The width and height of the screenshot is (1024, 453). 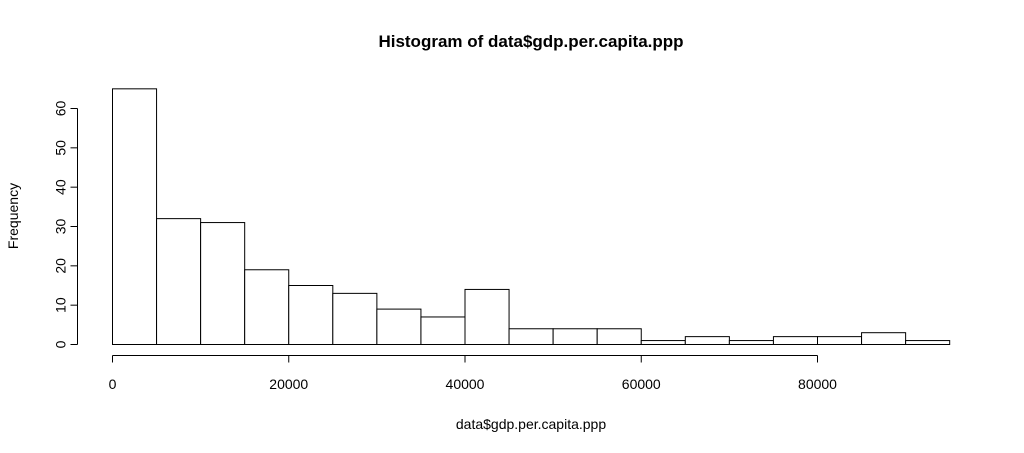 What do you see at coordinates (61, 305) in the screenshot?
I see `y-tick-label: 10` at bounding box center [61, 305].